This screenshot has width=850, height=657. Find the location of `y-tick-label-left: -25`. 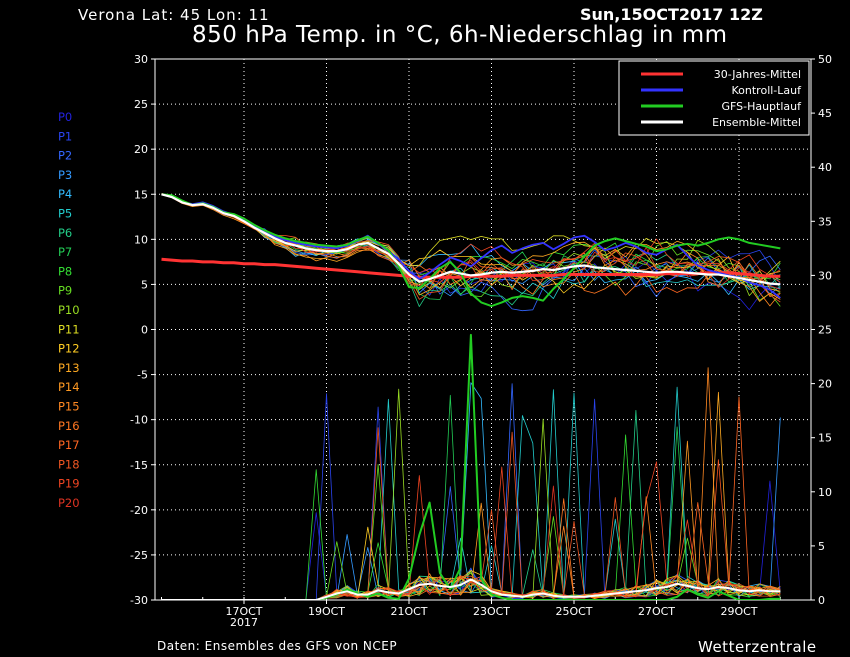

y-tick-label-left: -25 is located at coordinates (139, 555).